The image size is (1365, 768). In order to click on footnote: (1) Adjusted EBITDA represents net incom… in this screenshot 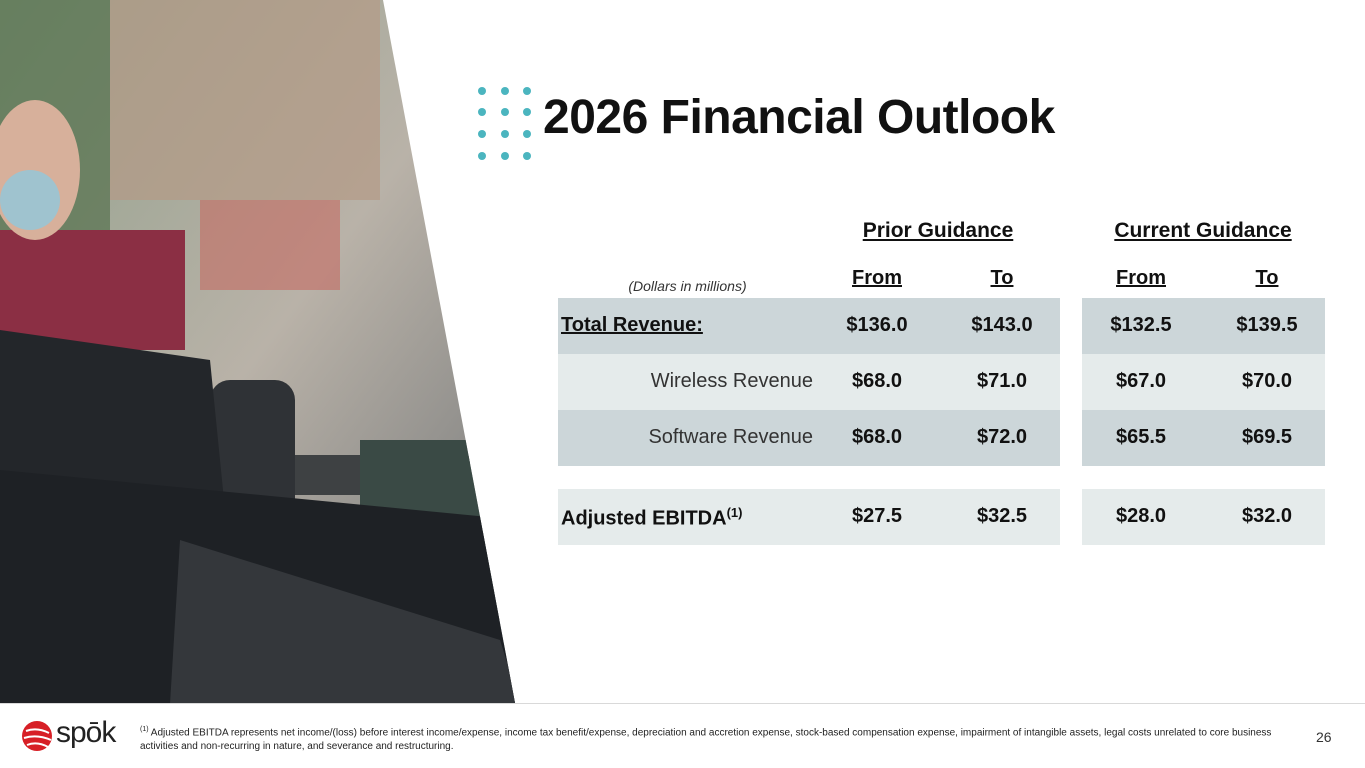, I will do `click(710, 738)`.